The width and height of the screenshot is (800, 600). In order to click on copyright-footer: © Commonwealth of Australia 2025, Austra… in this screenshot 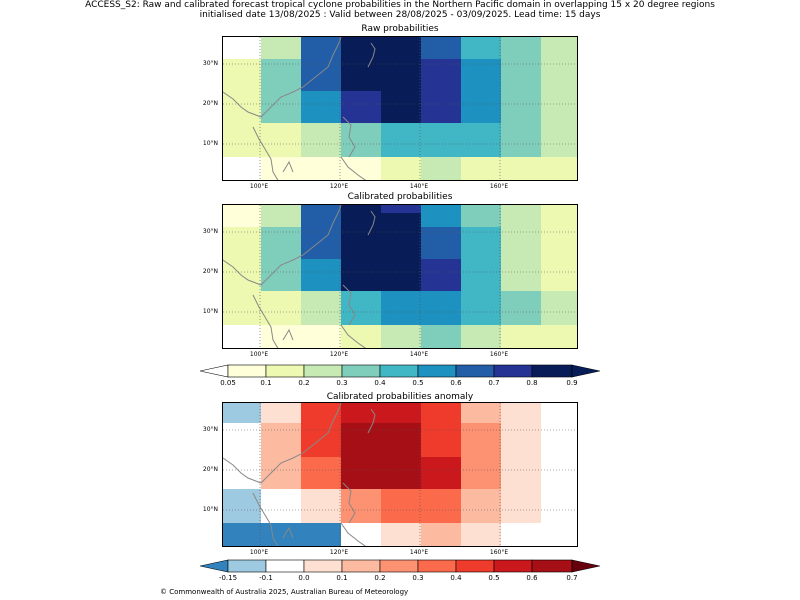, I will do `click(284, 592)`.